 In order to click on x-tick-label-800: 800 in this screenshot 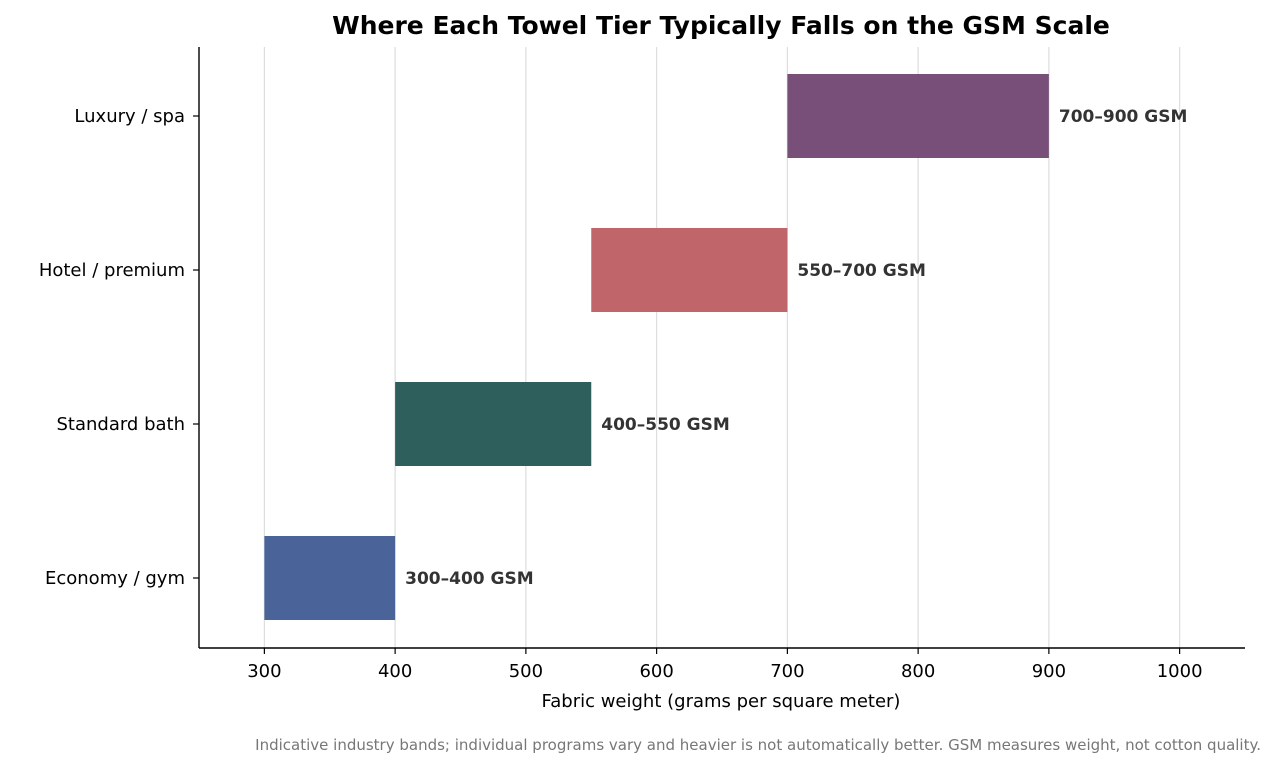, I will do `click(918, 671)`.